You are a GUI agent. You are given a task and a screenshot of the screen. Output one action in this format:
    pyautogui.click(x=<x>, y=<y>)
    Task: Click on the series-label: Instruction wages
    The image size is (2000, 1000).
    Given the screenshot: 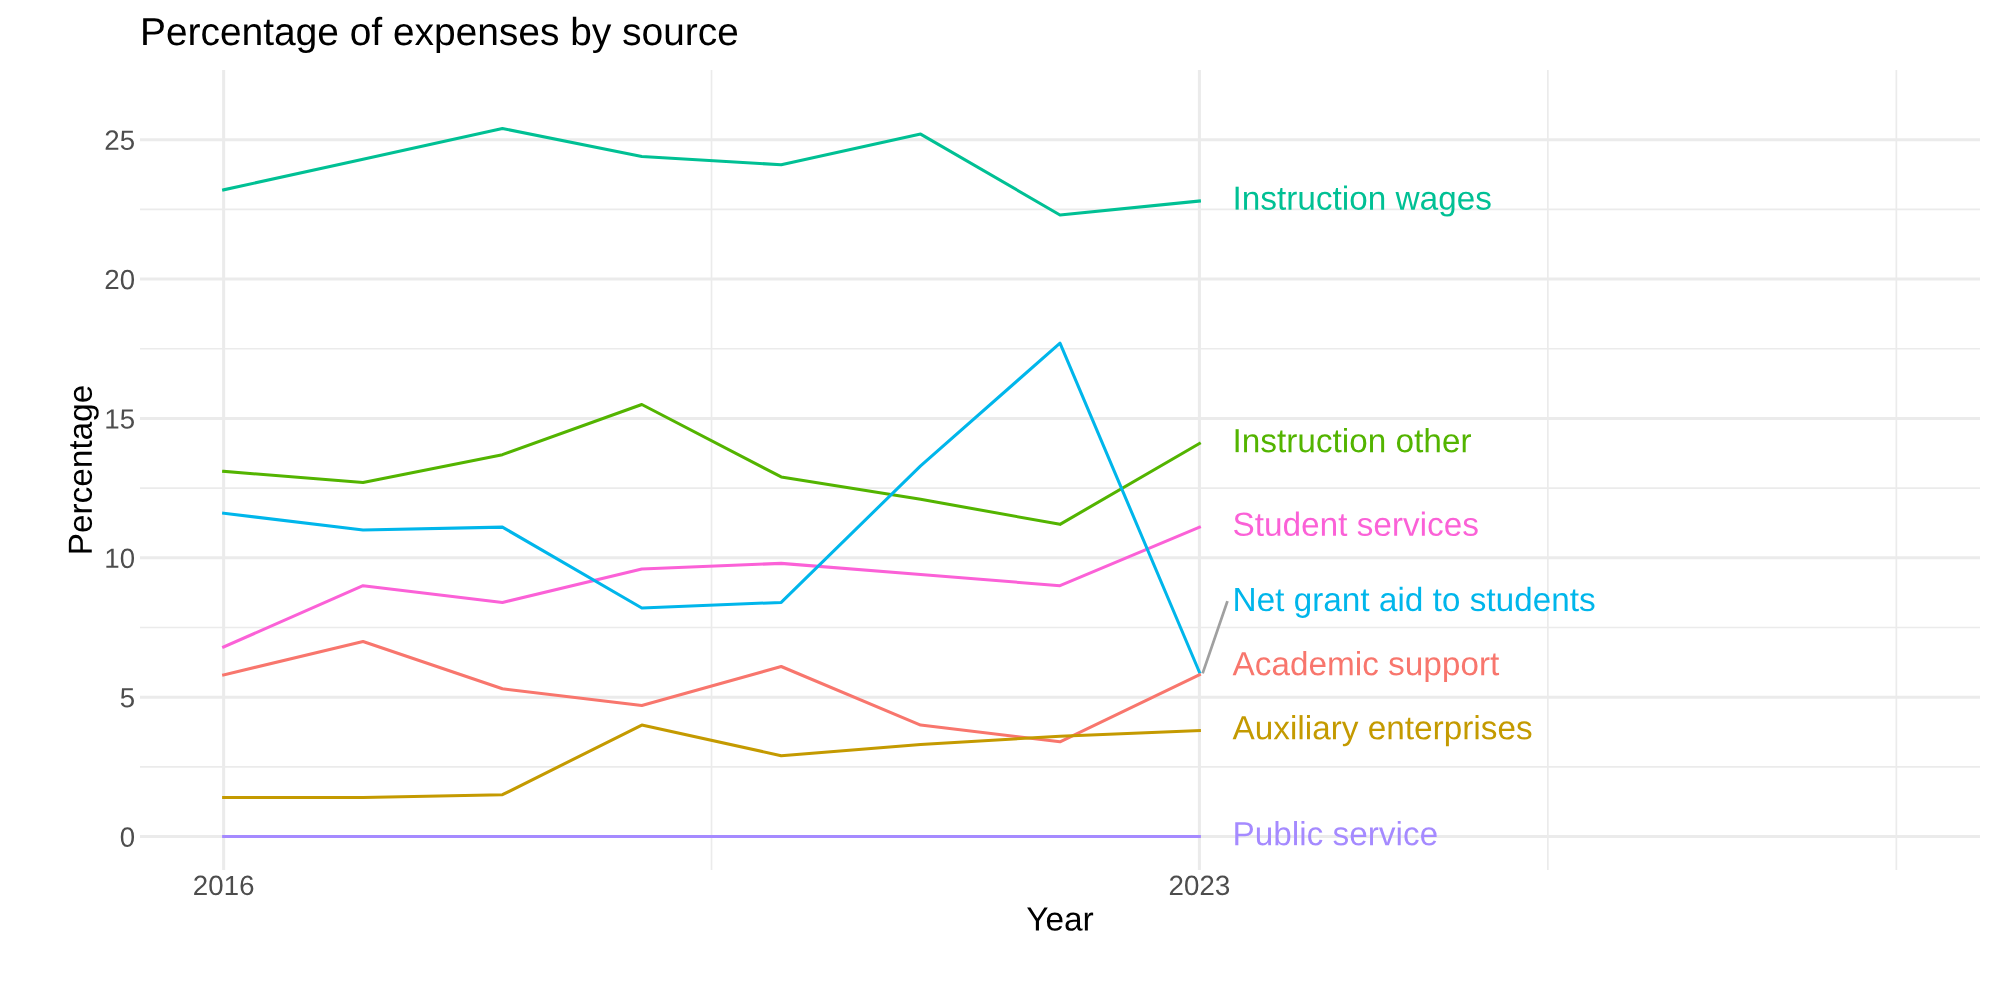 What is the action you would take?
    pyautogui.click(x=1363, y=201)
    